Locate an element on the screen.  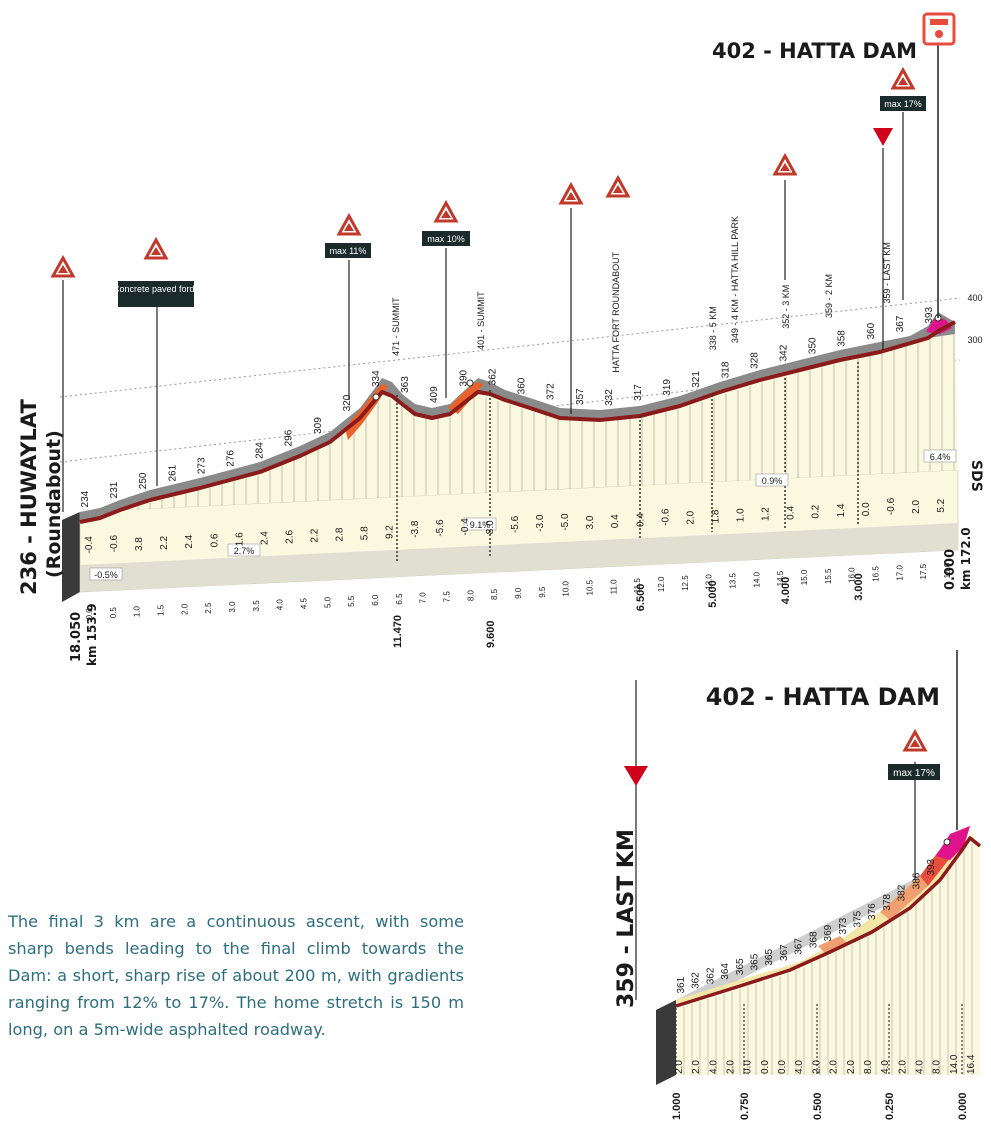
gradient-label: 2.4 is located at coordinates (189, 541).